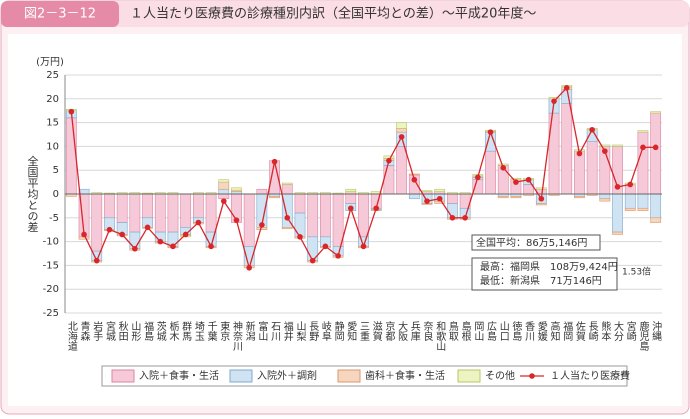 The height and width of the screenshot is (419, 690). What do you see at coordinates (389, 331) in the screenshot?
I see `x-tick-label: 京都` at bounding box center [389, 331].